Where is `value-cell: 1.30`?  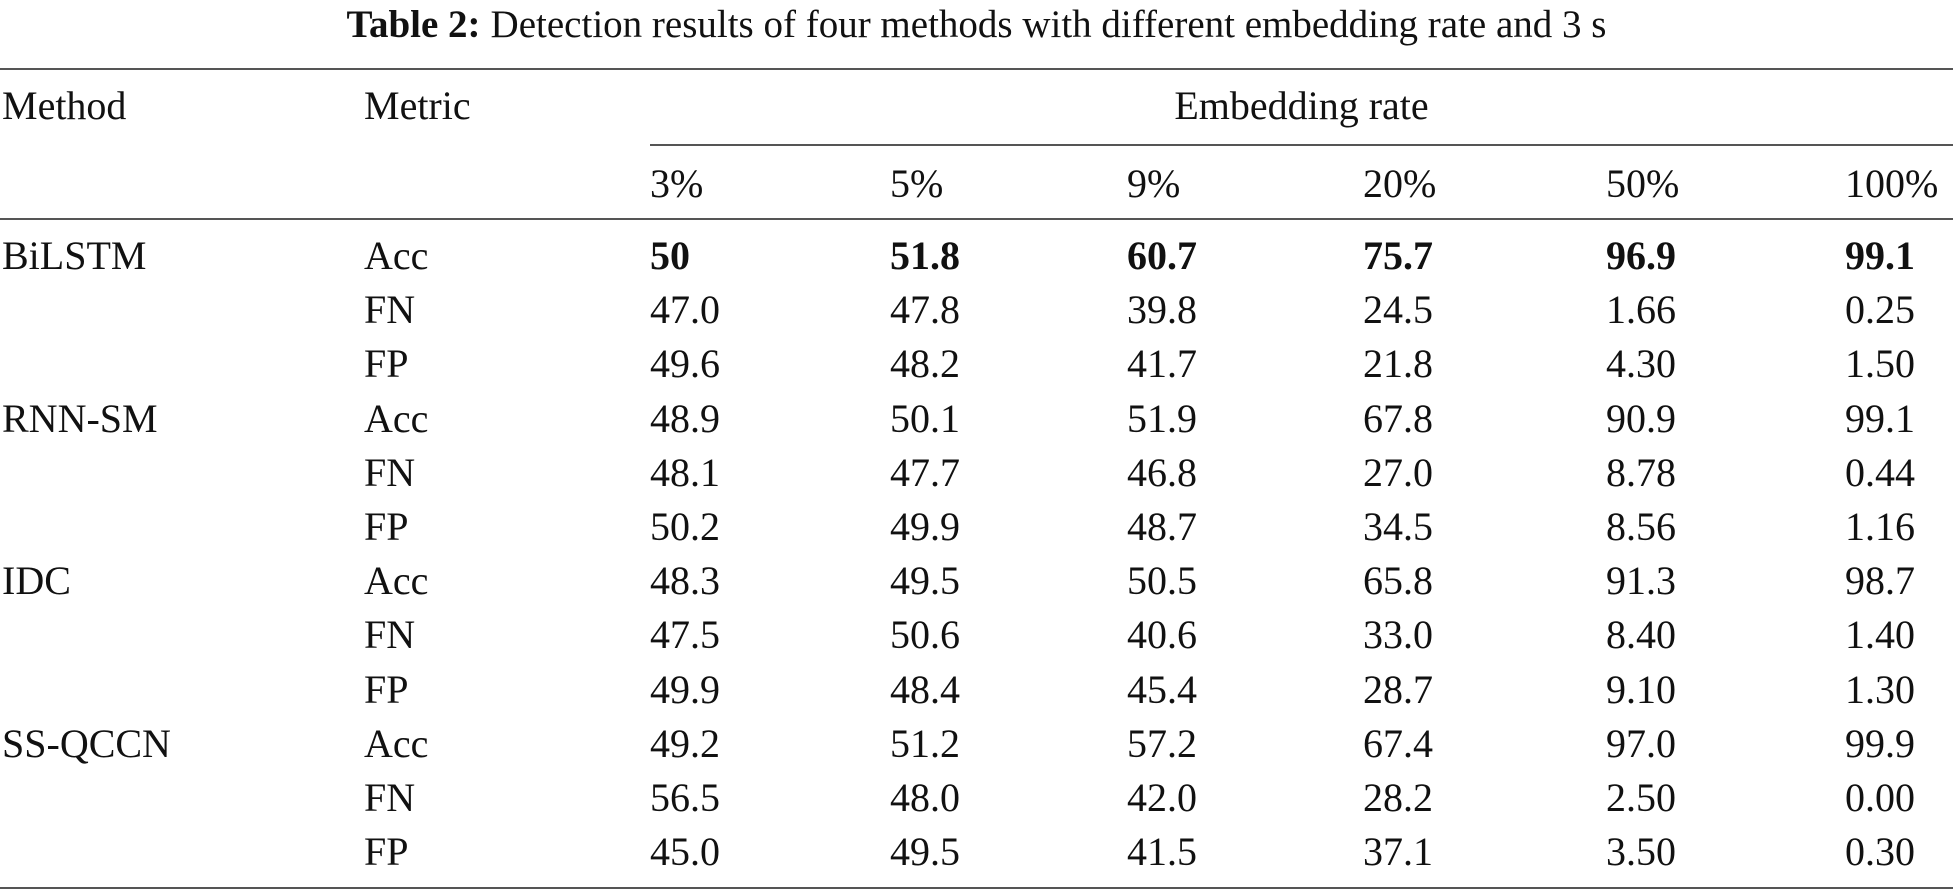
value-cell: 1.30 is located at coordinates (1880, 689).